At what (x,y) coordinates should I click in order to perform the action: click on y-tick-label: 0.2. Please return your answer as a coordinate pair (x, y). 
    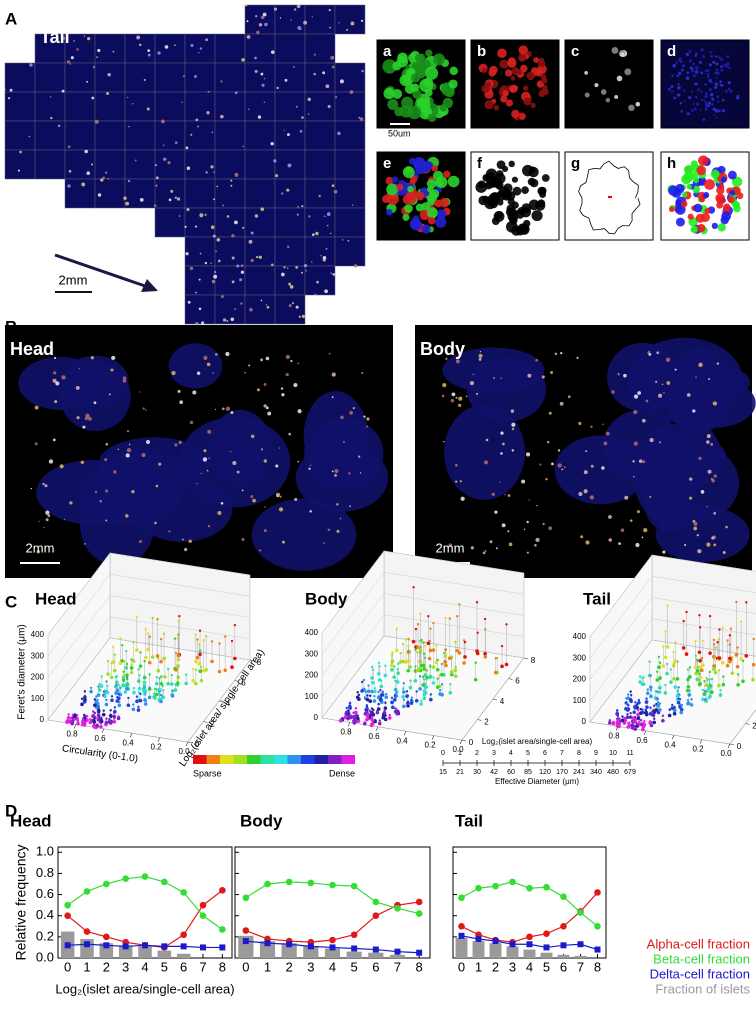
    Looking at the image, I should click on (45, 935).